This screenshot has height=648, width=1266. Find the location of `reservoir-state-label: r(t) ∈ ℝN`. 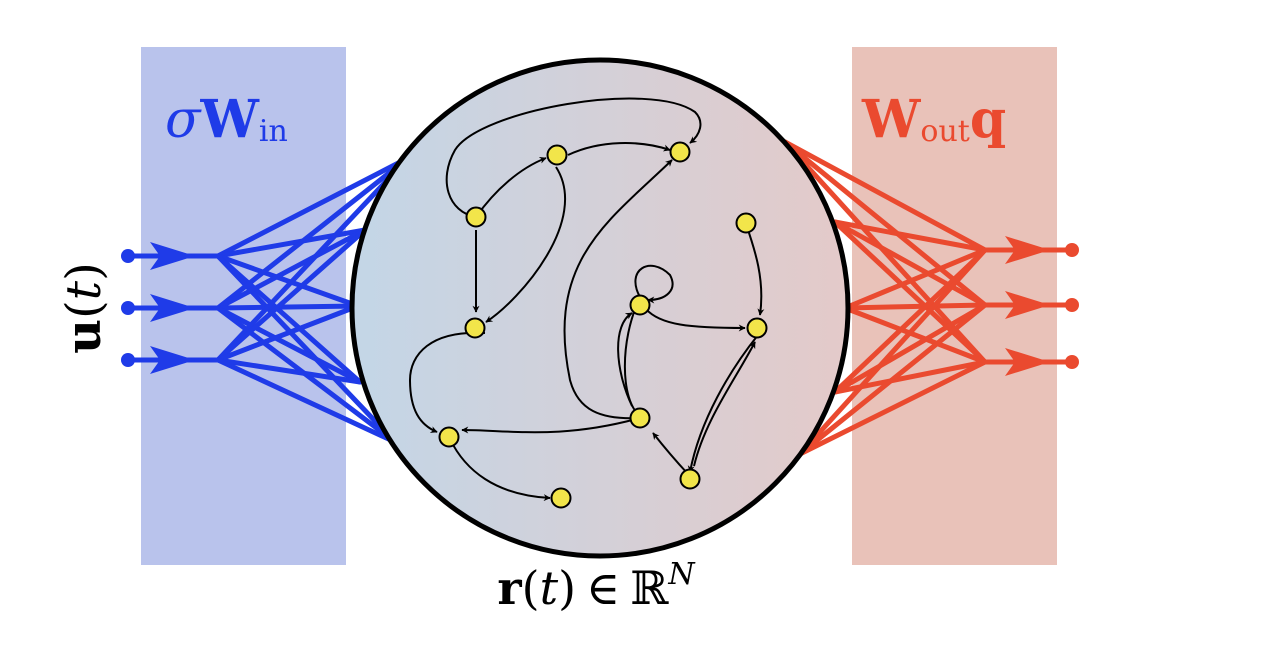

reservoir-state-label: r(t) ∈ ℝN is located at coordinates (596, 586).